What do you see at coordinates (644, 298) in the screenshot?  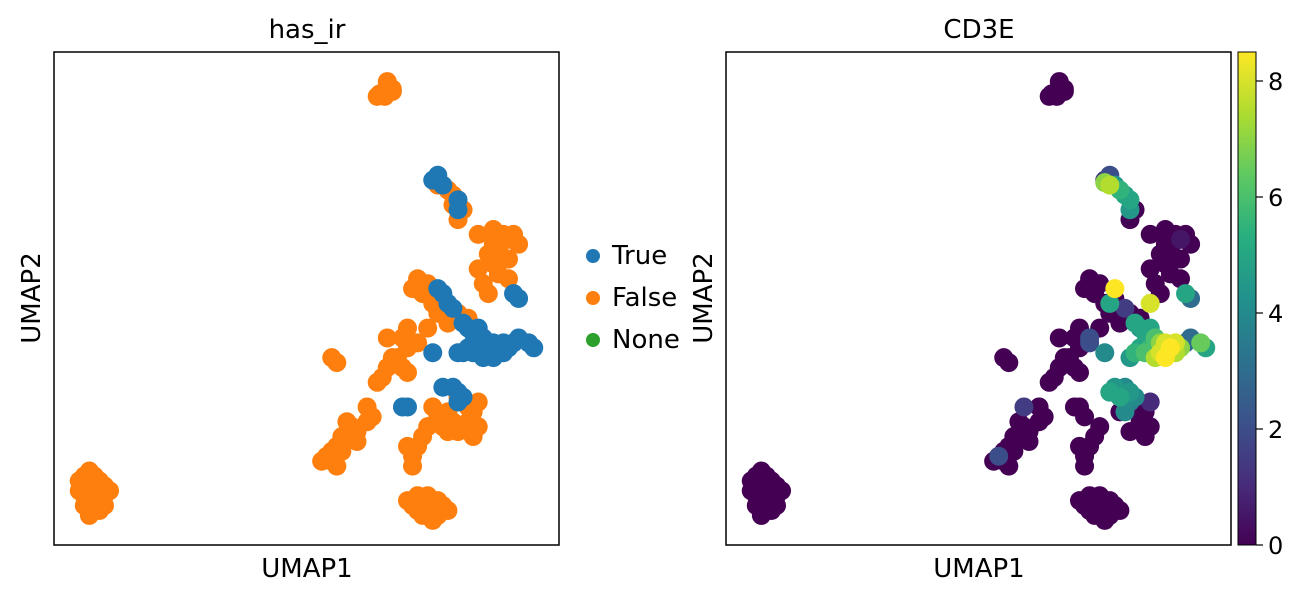 I see `legend-label-false: False` at bounding box center [644, 298].